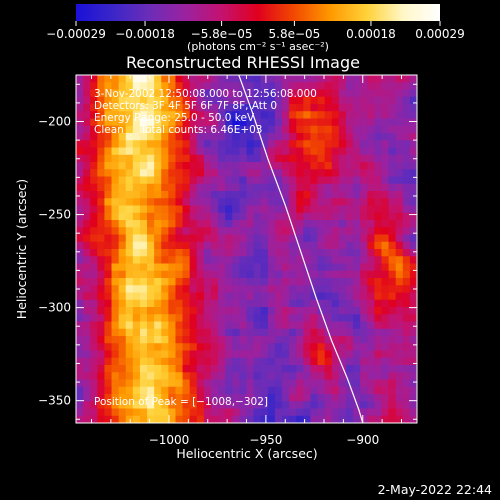 This screenshot has height=500, width=500. I want to click on colorbar-gradient, so click(258, 12).